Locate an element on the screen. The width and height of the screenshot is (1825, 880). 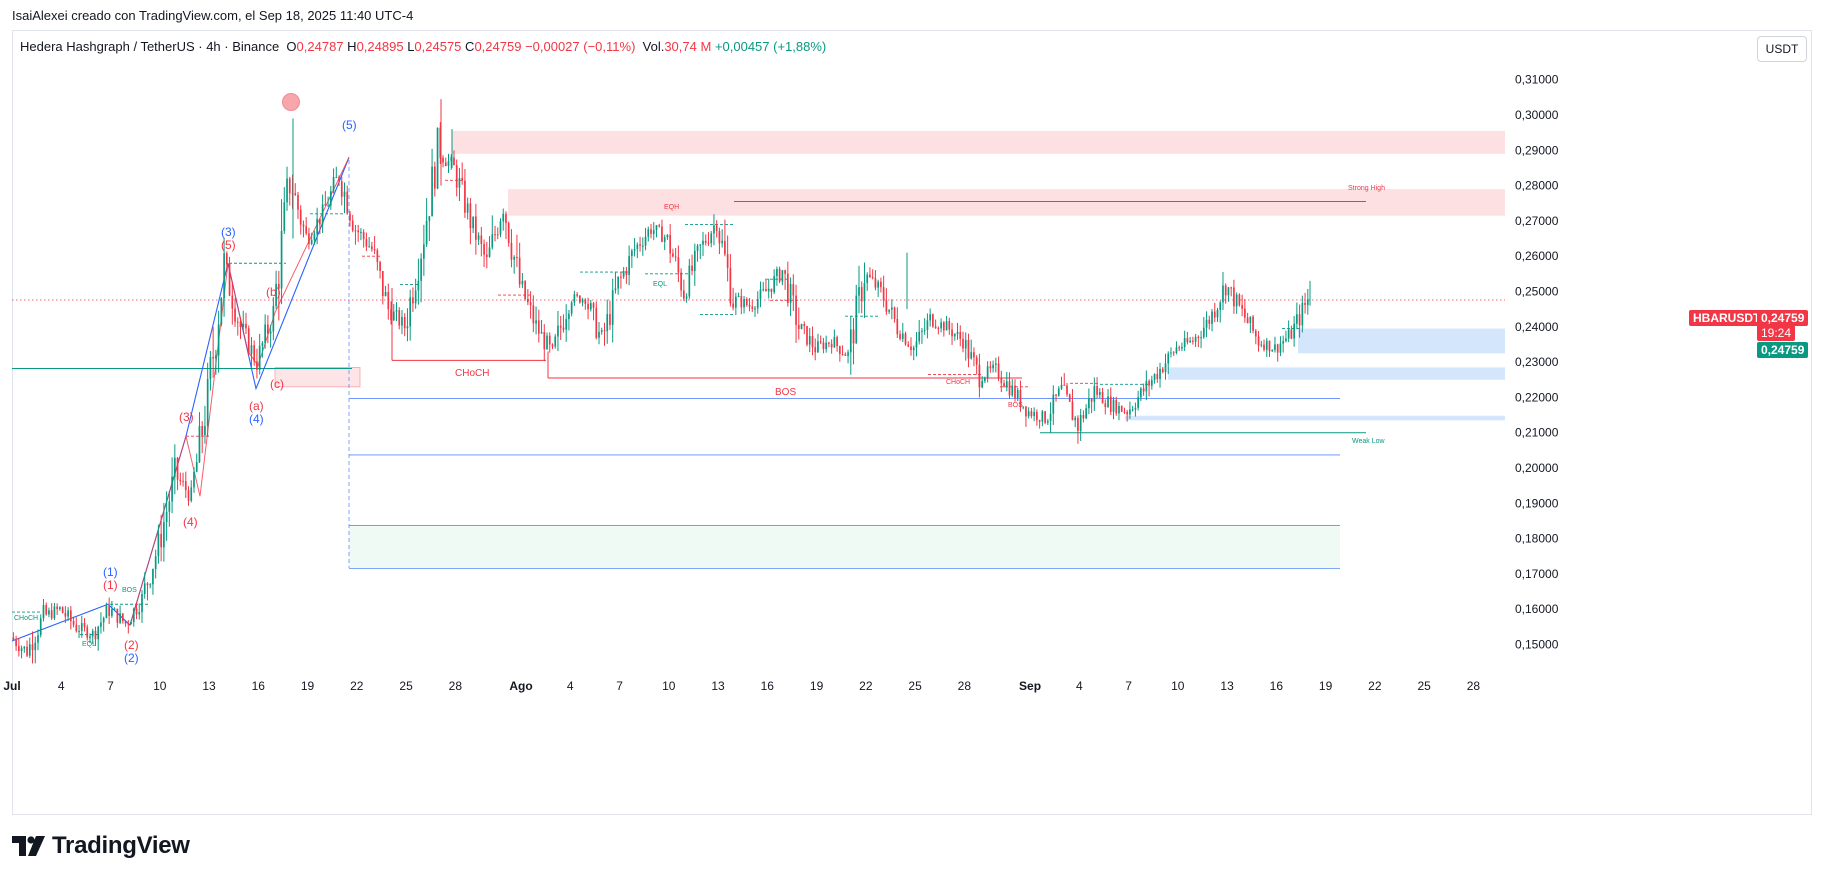
time-tick-label: 10 is located at coordinates (160, 686).